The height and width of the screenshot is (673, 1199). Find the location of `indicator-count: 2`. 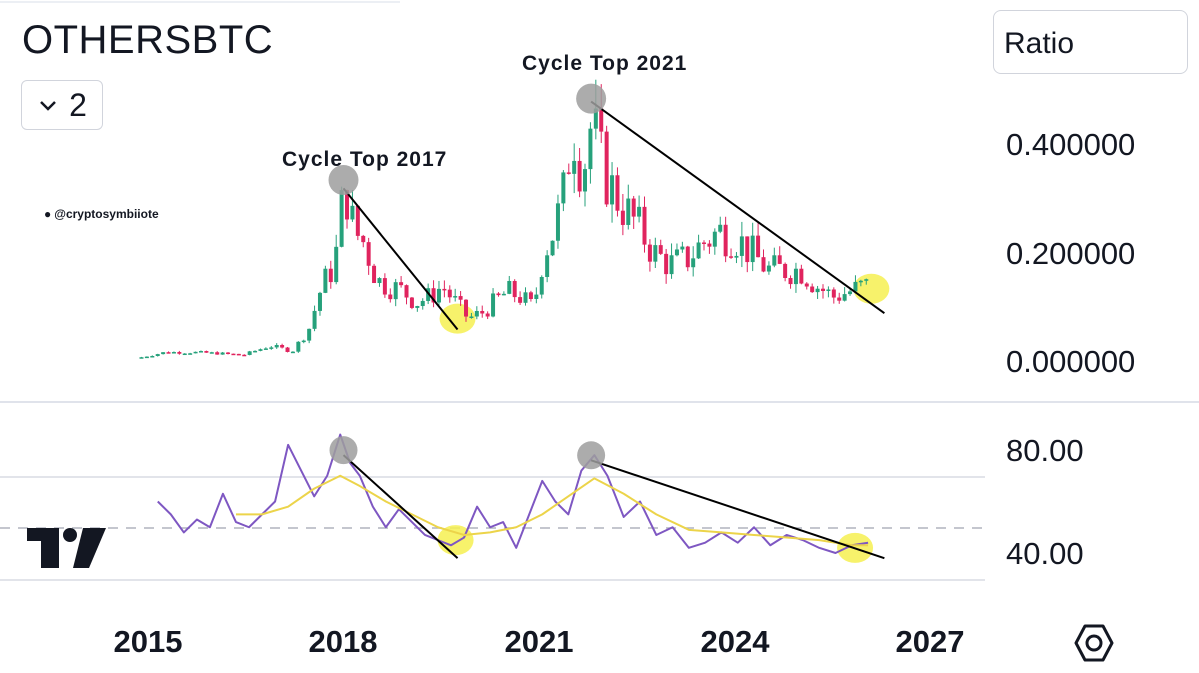

indicator-count: 2 is located at coordinates (78, 104).